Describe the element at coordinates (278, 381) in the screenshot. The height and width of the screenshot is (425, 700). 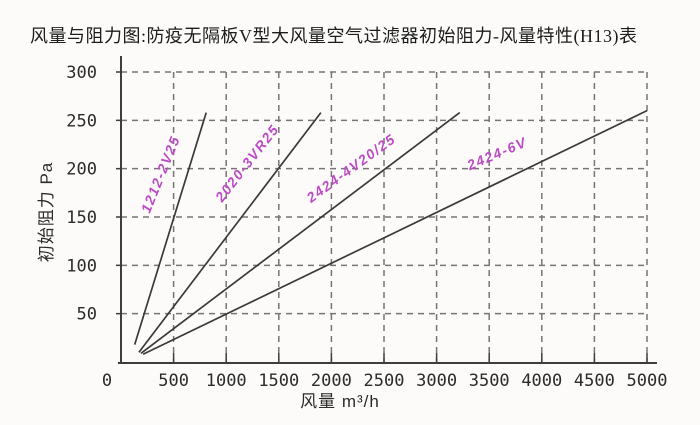
I see `x-tick-label-1500: 1500` at that location.